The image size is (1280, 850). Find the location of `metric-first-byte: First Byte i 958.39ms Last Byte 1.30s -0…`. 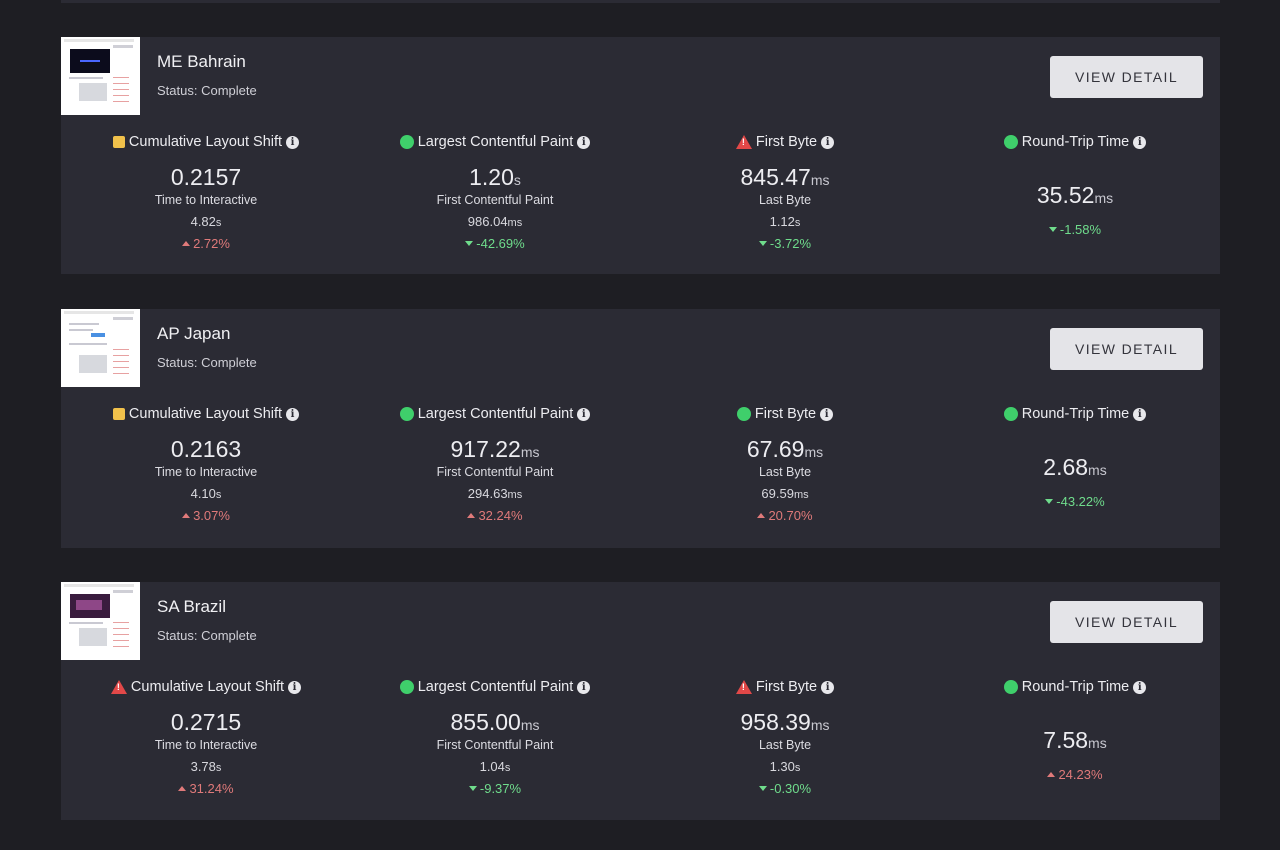

metric-first-byte: First Byte i 958.39ms Last Byte 1.30s -0… is located at coordinates (785, 737).